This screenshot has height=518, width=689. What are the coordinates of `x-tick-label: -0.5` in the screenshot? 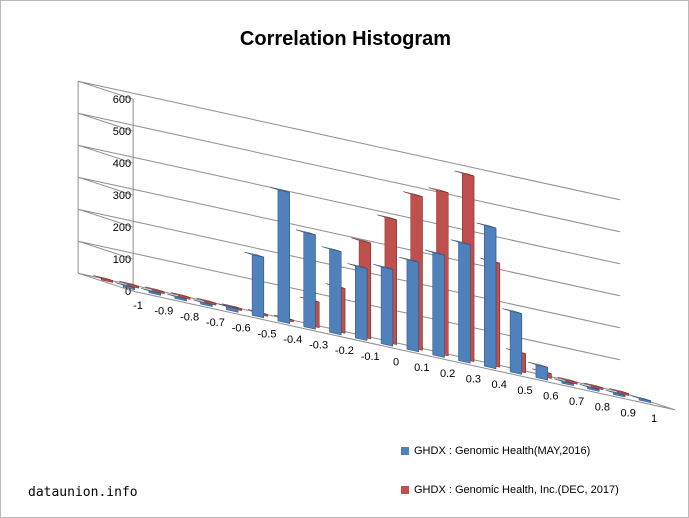 It's located at (267, 334).